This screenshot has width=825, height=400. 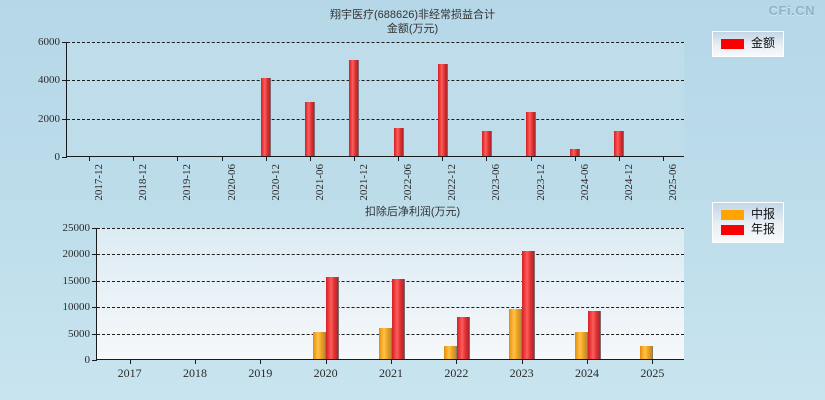 What do you see at coordinates (49, 118) in the screenshot?
I see `y-axis-label: 2000` at bounding box center [49, 118].